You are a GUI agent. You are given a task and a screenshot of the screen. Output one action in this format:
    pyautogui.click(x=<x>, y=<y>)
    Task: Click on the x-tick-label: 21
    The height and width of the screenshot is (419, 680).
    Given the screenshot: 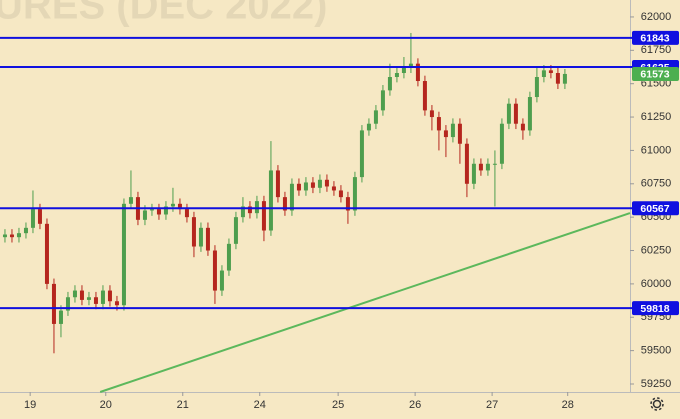 What is the action you would take?
    pyautogui.click(x=183, y=405)
    